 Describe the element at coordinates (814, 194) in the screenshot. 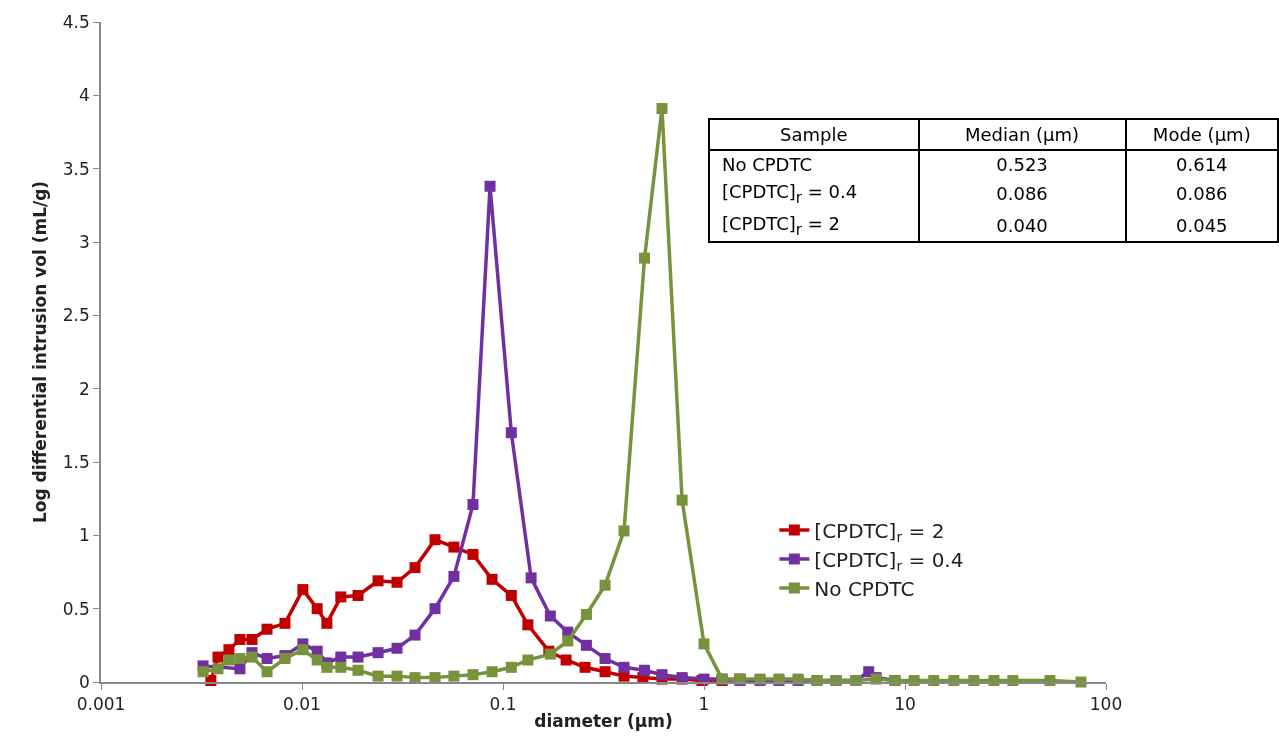

I see `annotation: [CPDTC]$_{r}$ = 0.4` at that location.